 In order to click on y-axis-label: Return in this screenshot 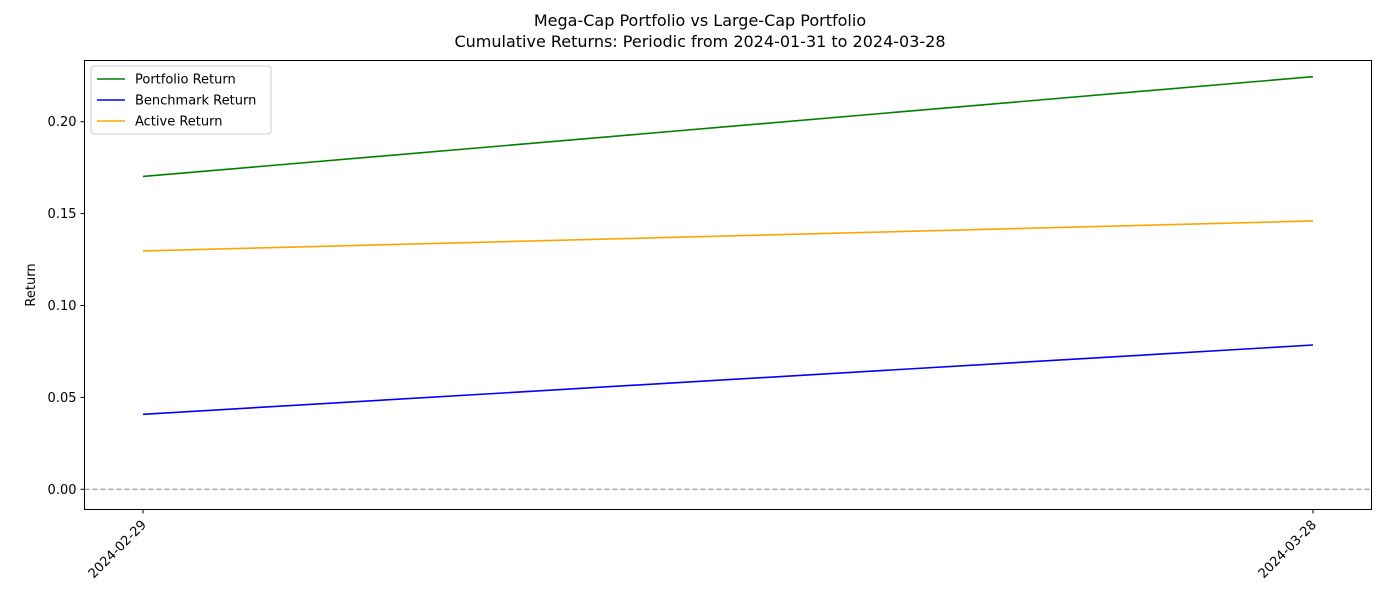, I will do `click(31, 284)`.